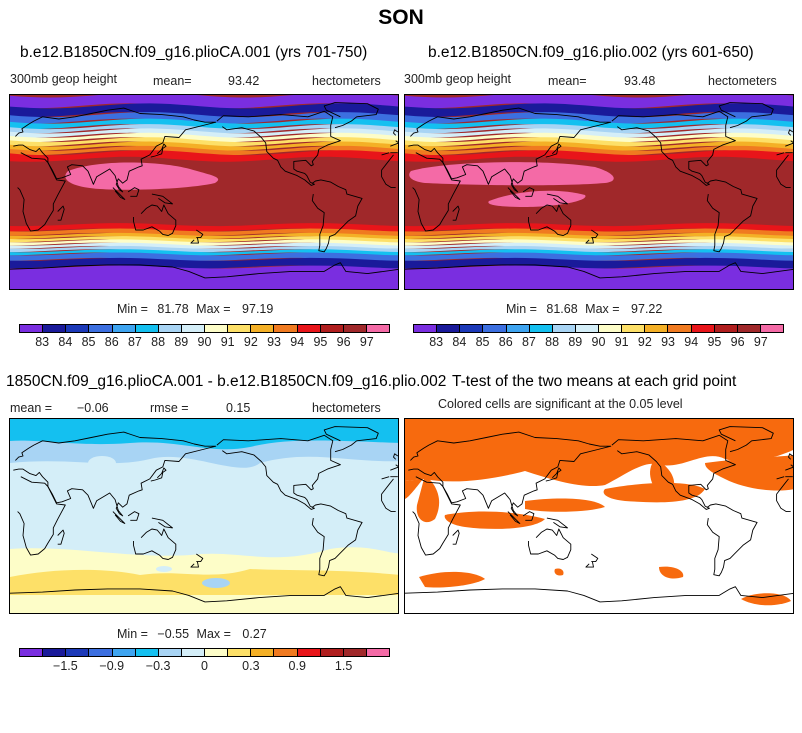 This screenshot has height=733, width=802. I want to click on panel-variable-plio002: 300mb geop height, so click(458, 79).